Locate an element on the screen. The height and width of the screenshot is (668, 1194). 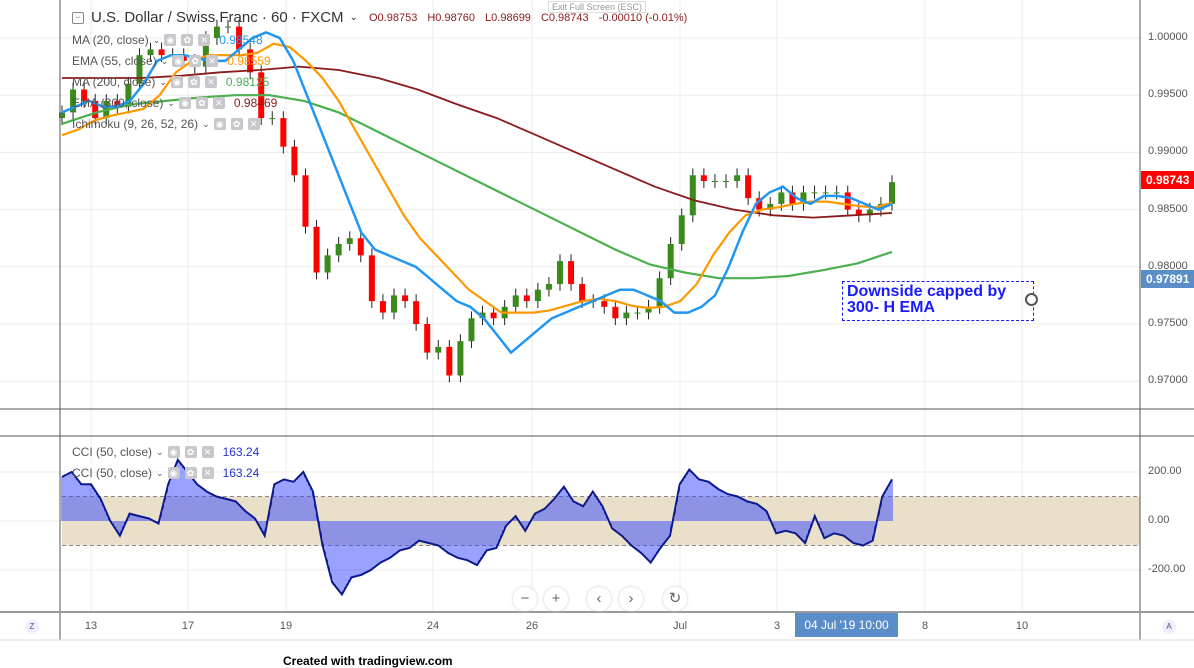
time-tick: 24 is located at coordinates (433, 626).